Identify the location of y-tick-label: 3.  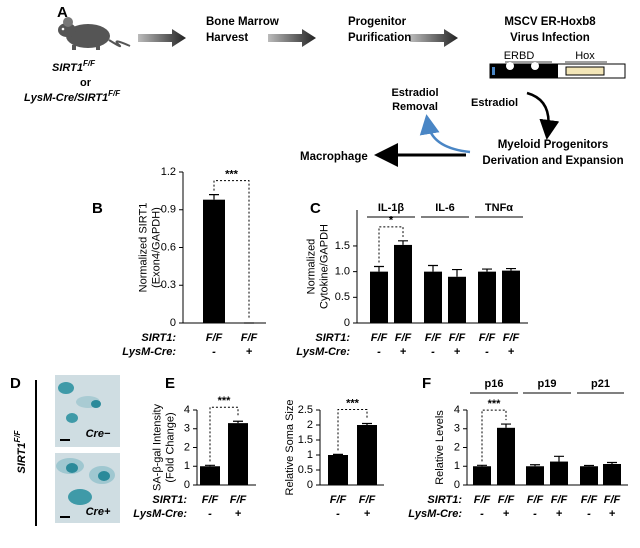
(457, 429).